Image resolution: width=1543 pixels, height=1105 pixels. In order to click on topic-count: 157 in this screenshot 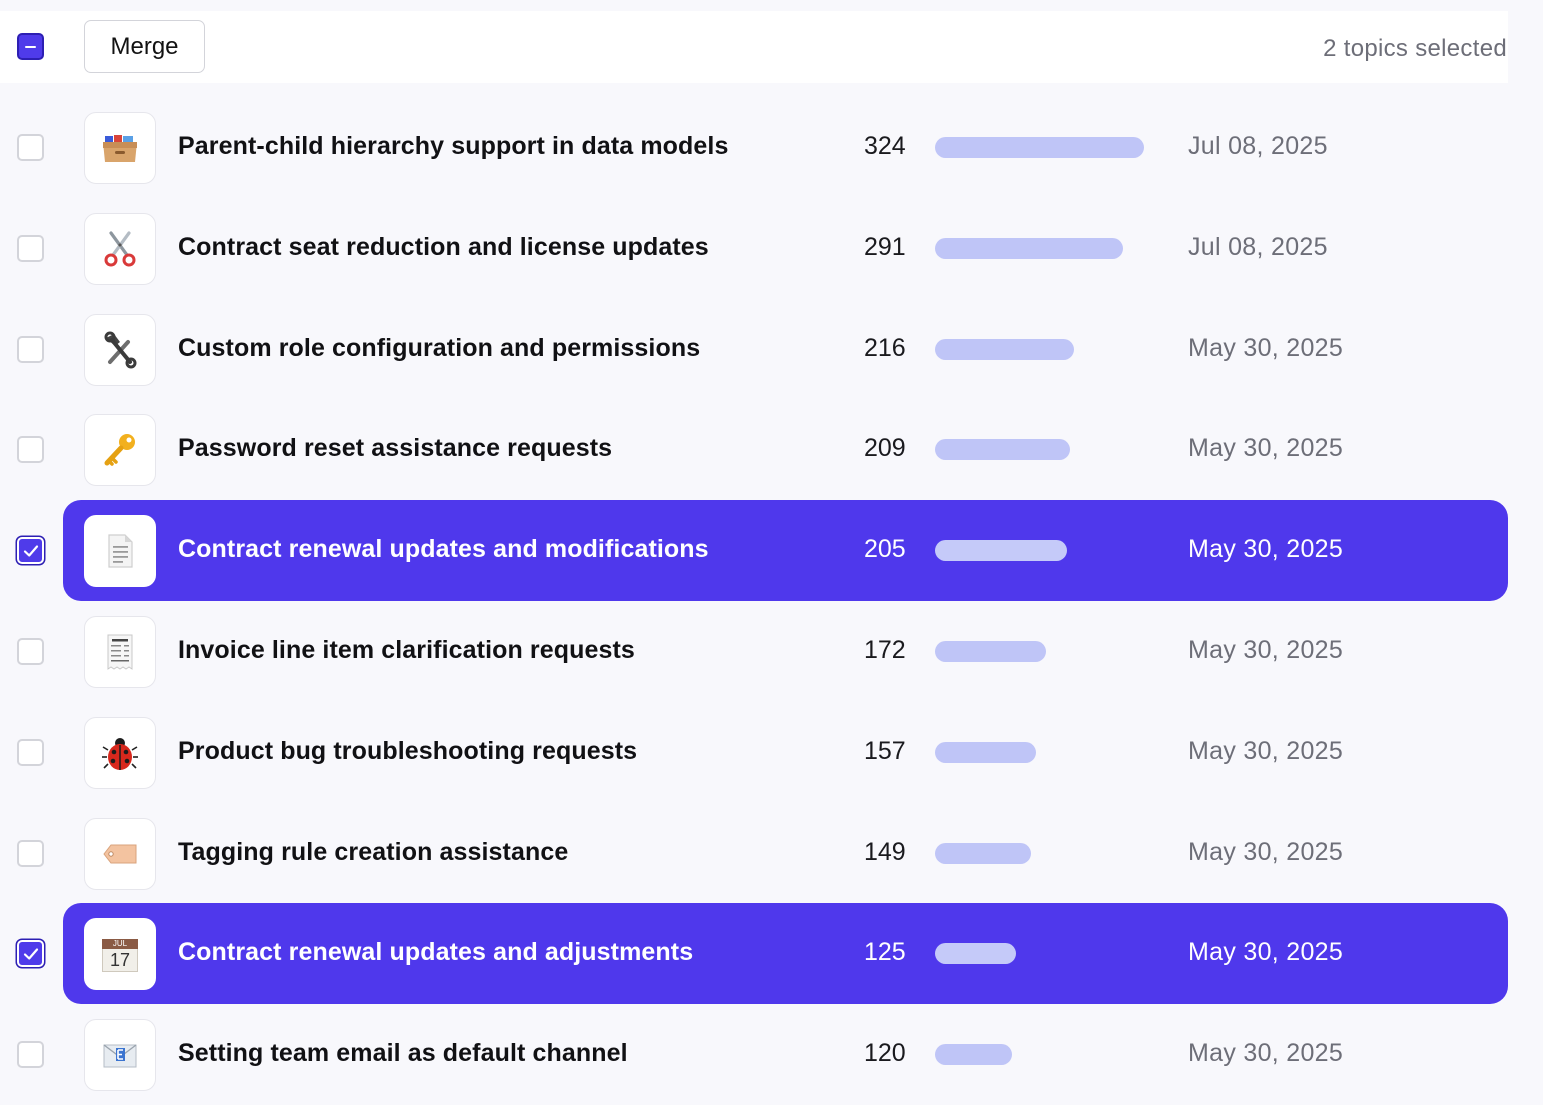, I will do `click(885, 751)`.